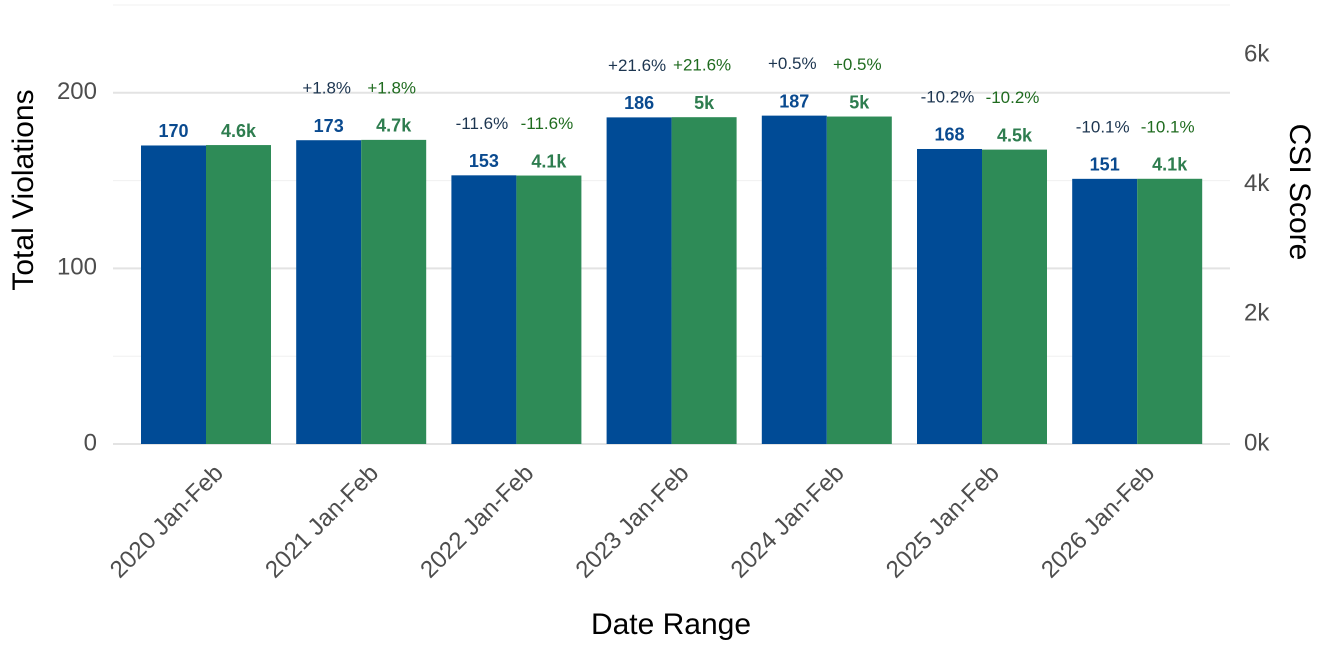 This screenshot has height=647, width=1328. Describe the element at coordinates (173, 131) in the screenshot. I see `value-label: 170` at that location.